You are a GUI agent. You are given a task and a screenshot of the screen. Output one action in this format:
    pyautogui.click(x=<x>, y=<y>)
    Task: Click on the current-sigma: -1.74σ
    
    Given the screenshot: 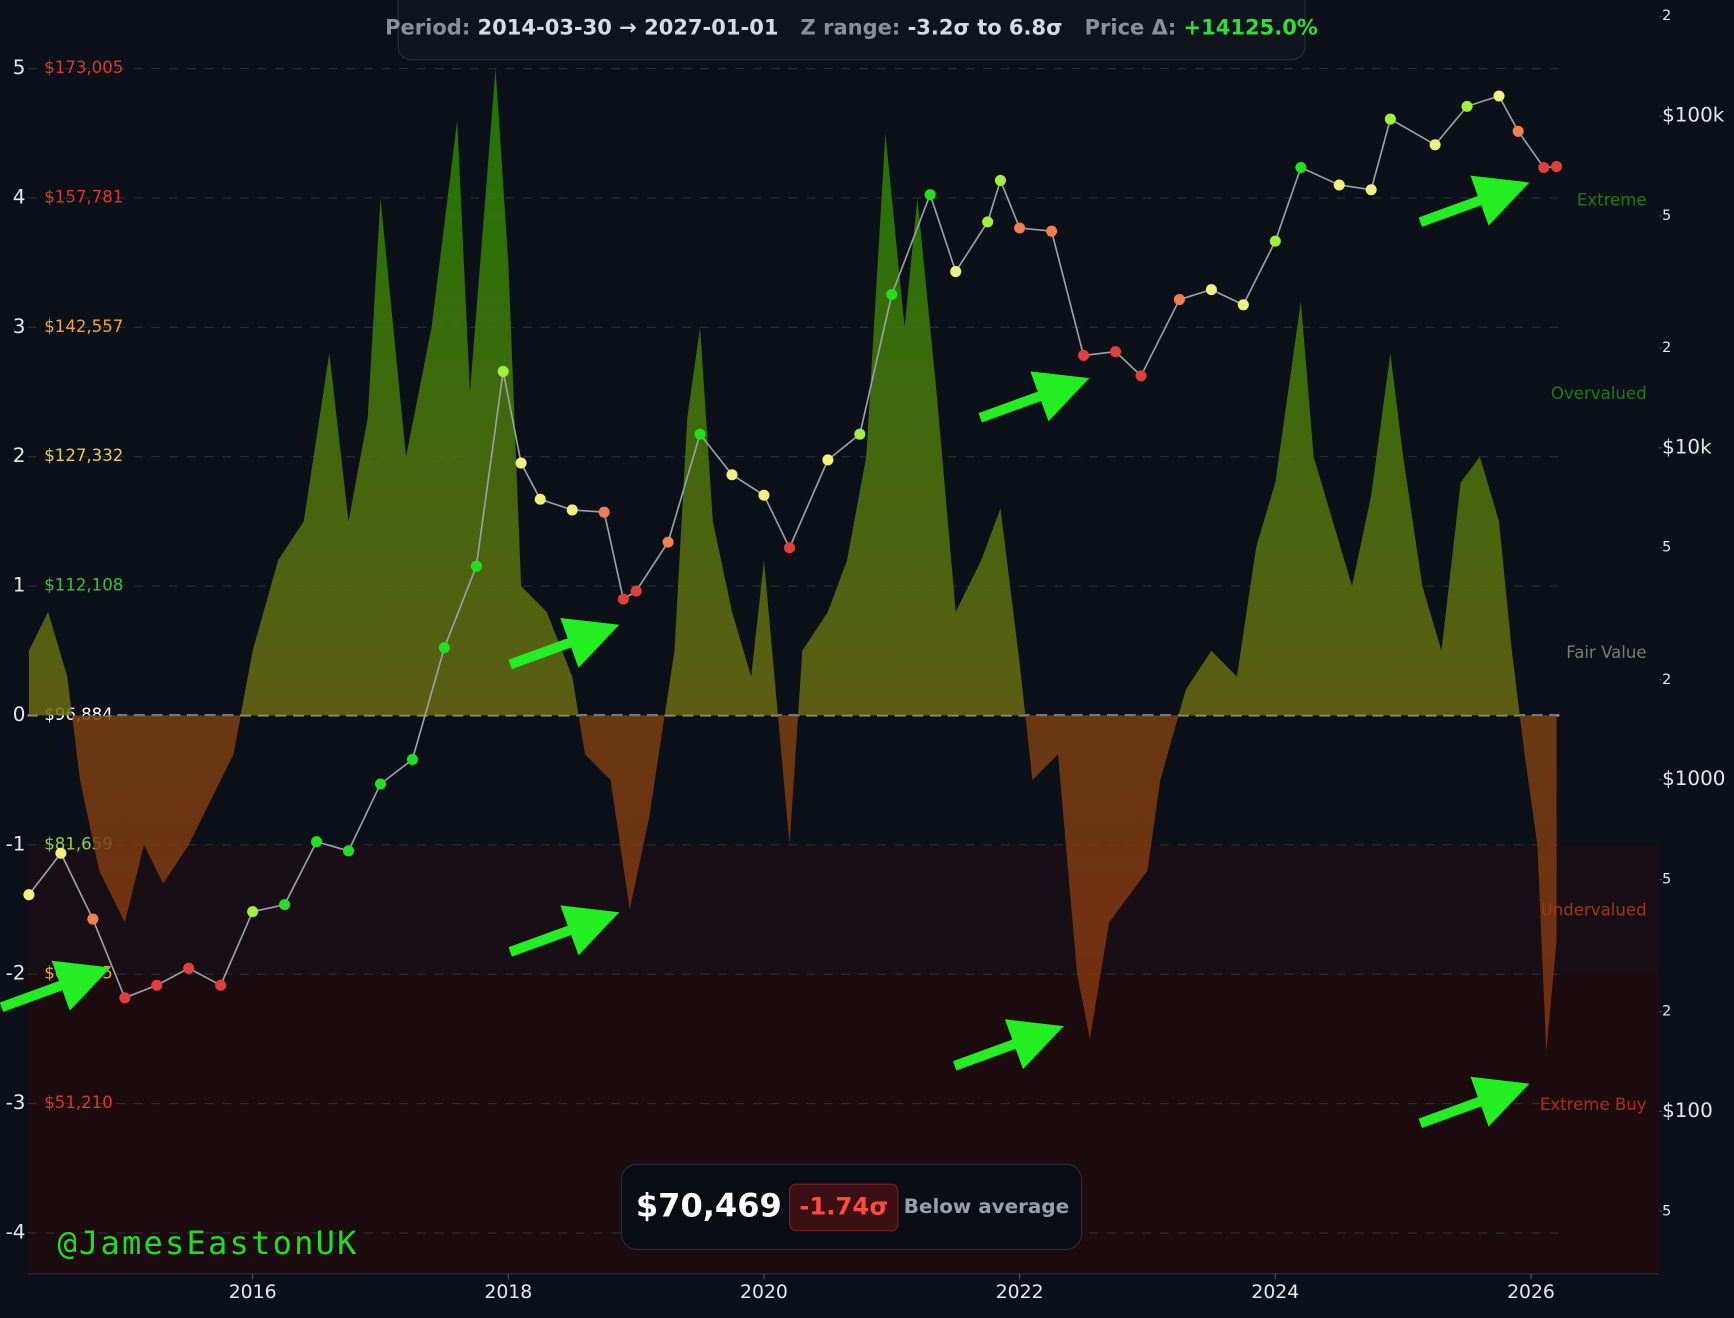 What is the action you would take?
    pyautogui.click(x=843, y=1205)
    